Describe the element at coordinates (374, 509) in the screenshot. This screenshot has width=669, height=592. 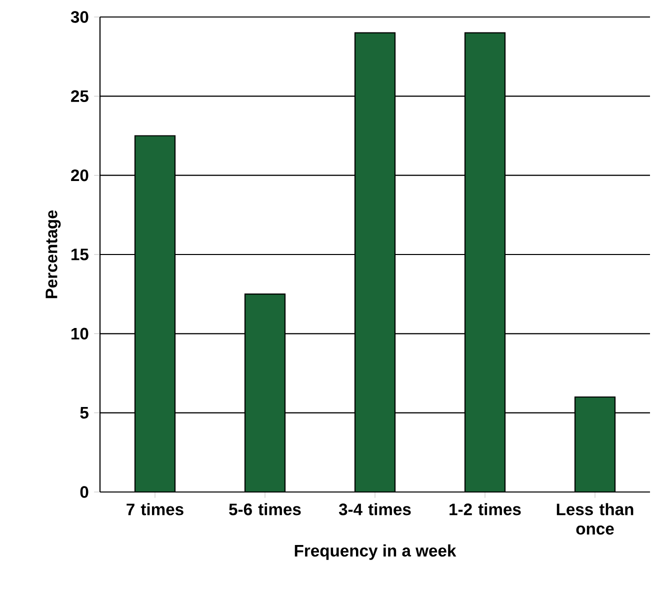
I see `x-tick-label: 3-4 times` at that location.